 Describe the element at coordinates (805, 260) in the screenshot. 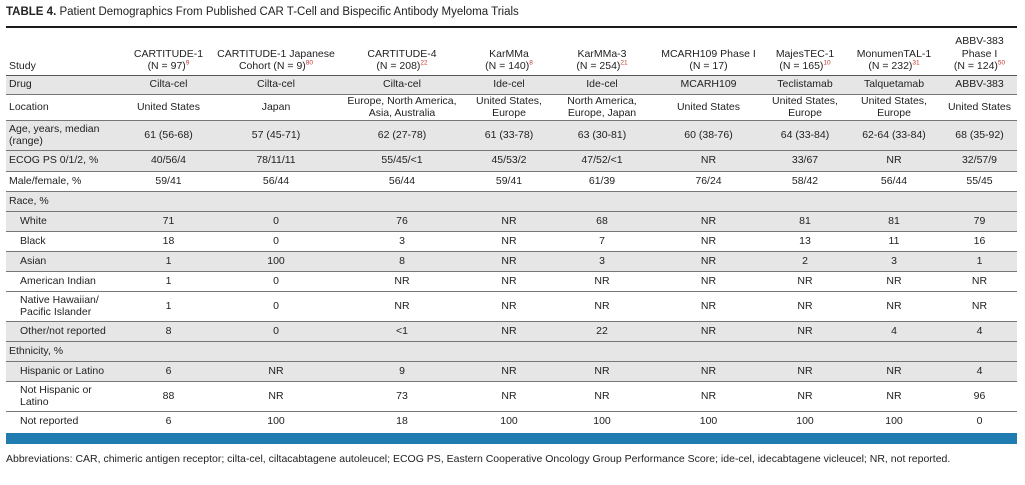

I see `table-cell: 2` at that location.